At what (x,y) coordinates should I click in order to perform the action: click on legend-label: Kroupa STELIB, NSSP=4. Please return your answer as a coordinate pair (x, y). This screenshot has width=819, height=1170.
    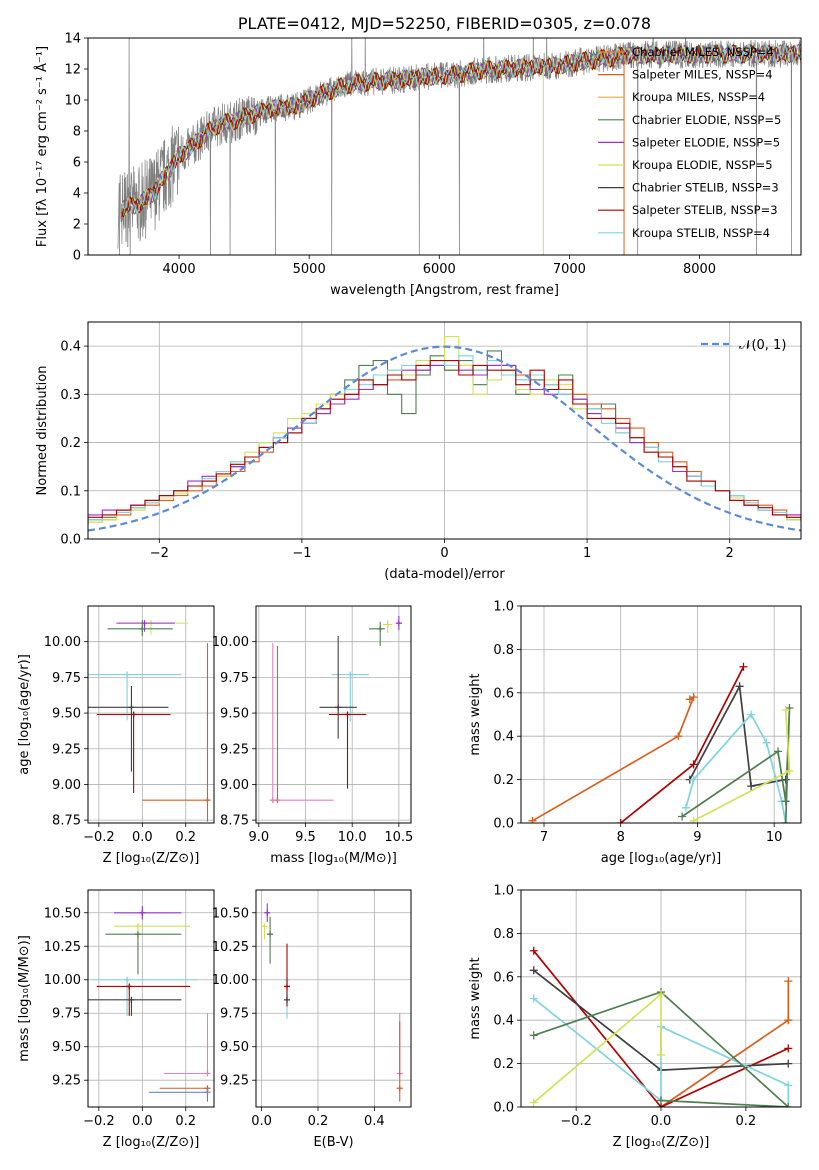
    Looking at the image, I should click on (701, 233).